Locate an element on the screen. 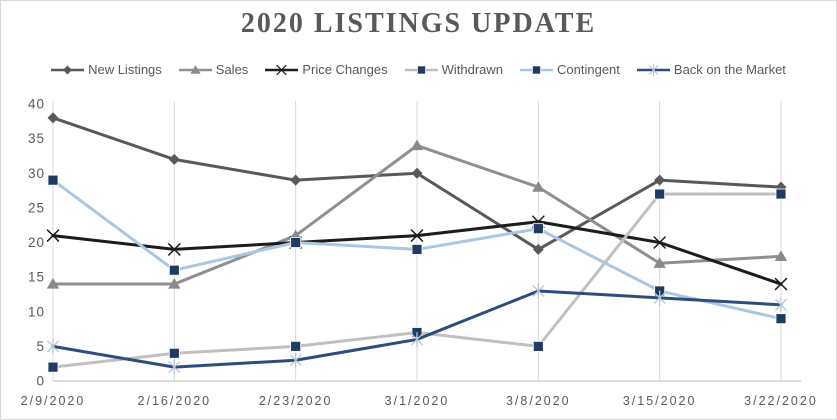  x-axis-tick-label: 2/9/2020 is located at coordinates (53, 401).